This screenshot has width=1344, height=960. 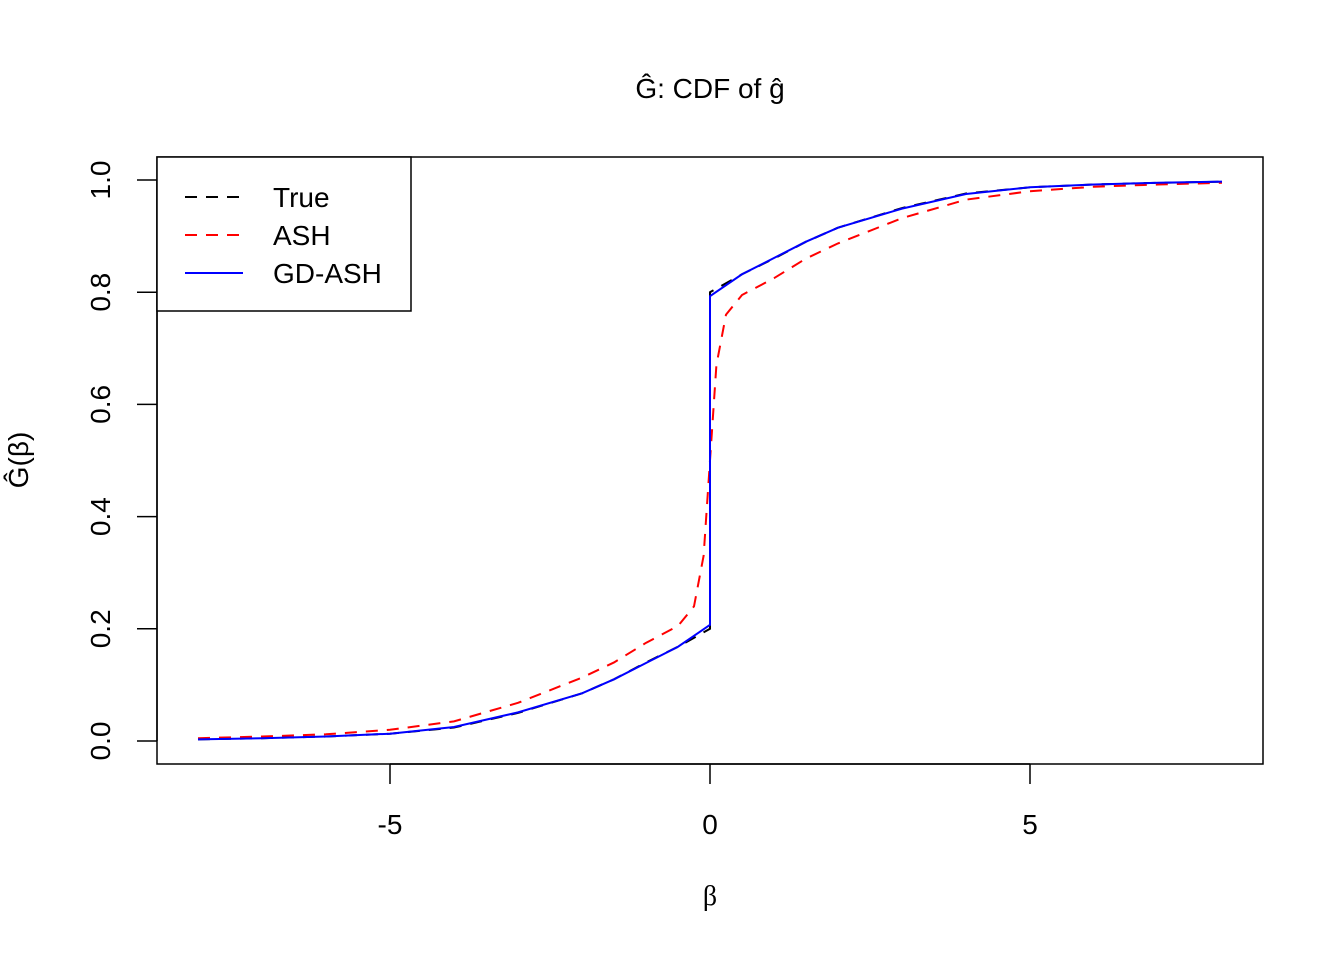 I want to click on y-tick-label: 1.0, so click(x=100, y=180).